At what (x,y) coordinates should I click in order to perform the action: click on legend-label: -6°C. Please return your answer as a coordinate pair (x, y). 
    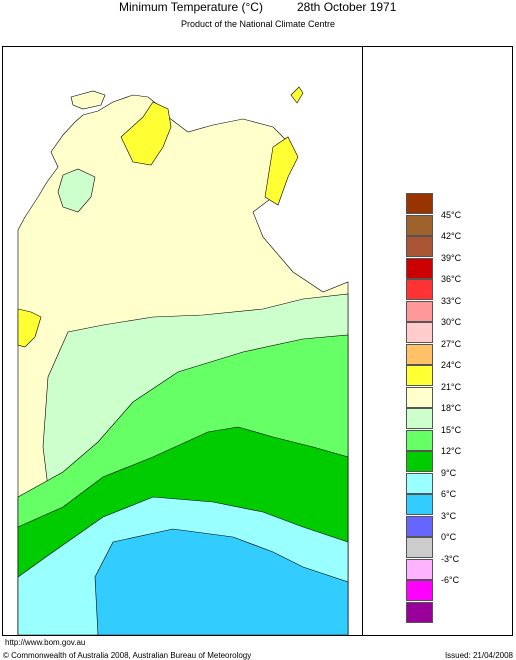
    Looking at the image, I should click on (450, 580).